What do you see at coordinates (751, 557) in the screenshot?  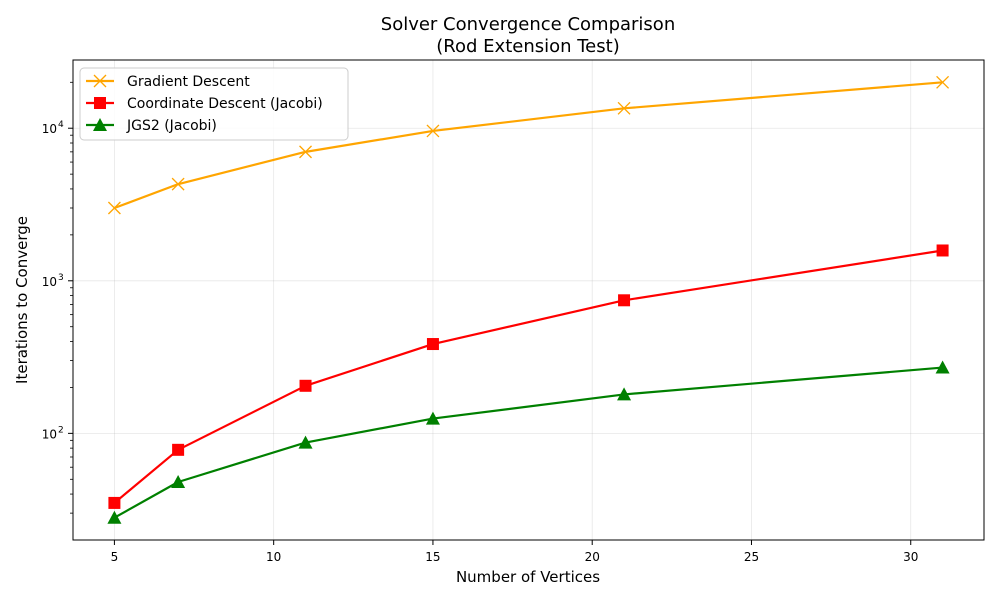 I see `x-tick-label: 25` at bounding box center [751, 557].